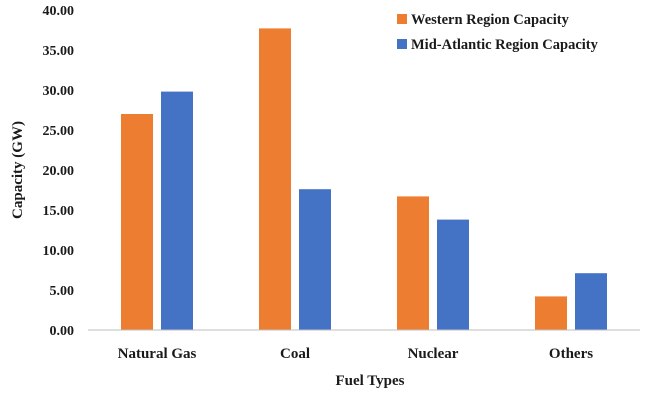 Image resolution: width=650 pixels, height=399 pixels. What do you see at coordinates (490, 20) in the screenshot?
I see `legend-label-western: Western Region Capacity` at bounding box center [490, 20].